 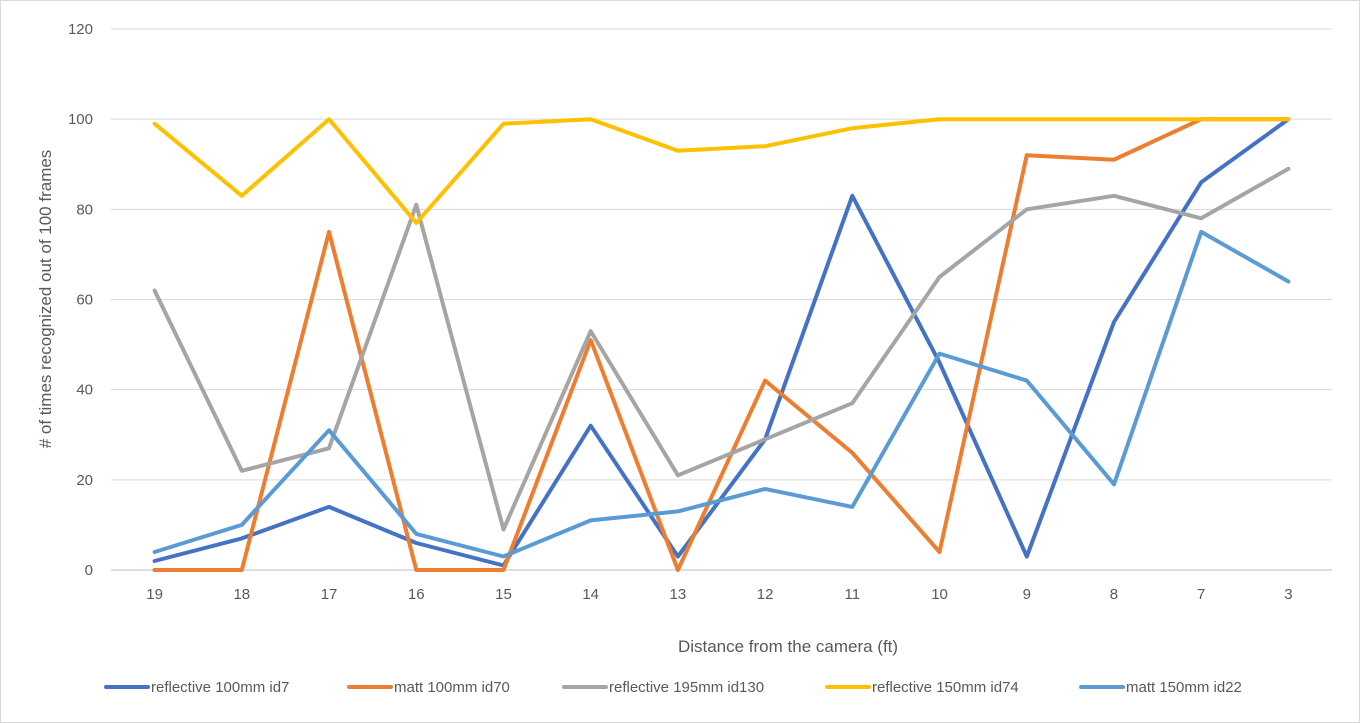 I want to click on y-tick-label: 40, so click(x=84, y=390).